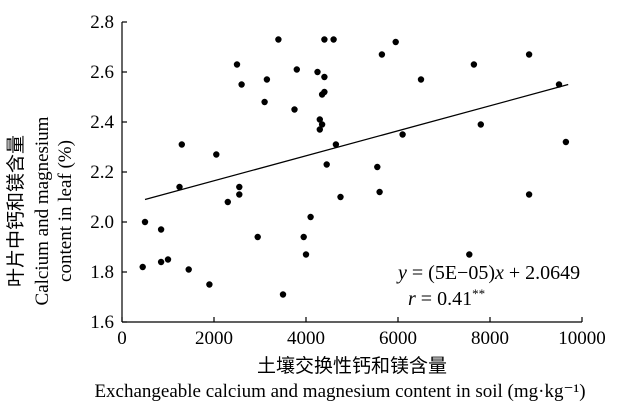 Image resolution: width=628 pixels, height=403 pixels. Describe the element at coordinates (122, 338) in the screenshot. I see `x-tick-label: 0` at that location.